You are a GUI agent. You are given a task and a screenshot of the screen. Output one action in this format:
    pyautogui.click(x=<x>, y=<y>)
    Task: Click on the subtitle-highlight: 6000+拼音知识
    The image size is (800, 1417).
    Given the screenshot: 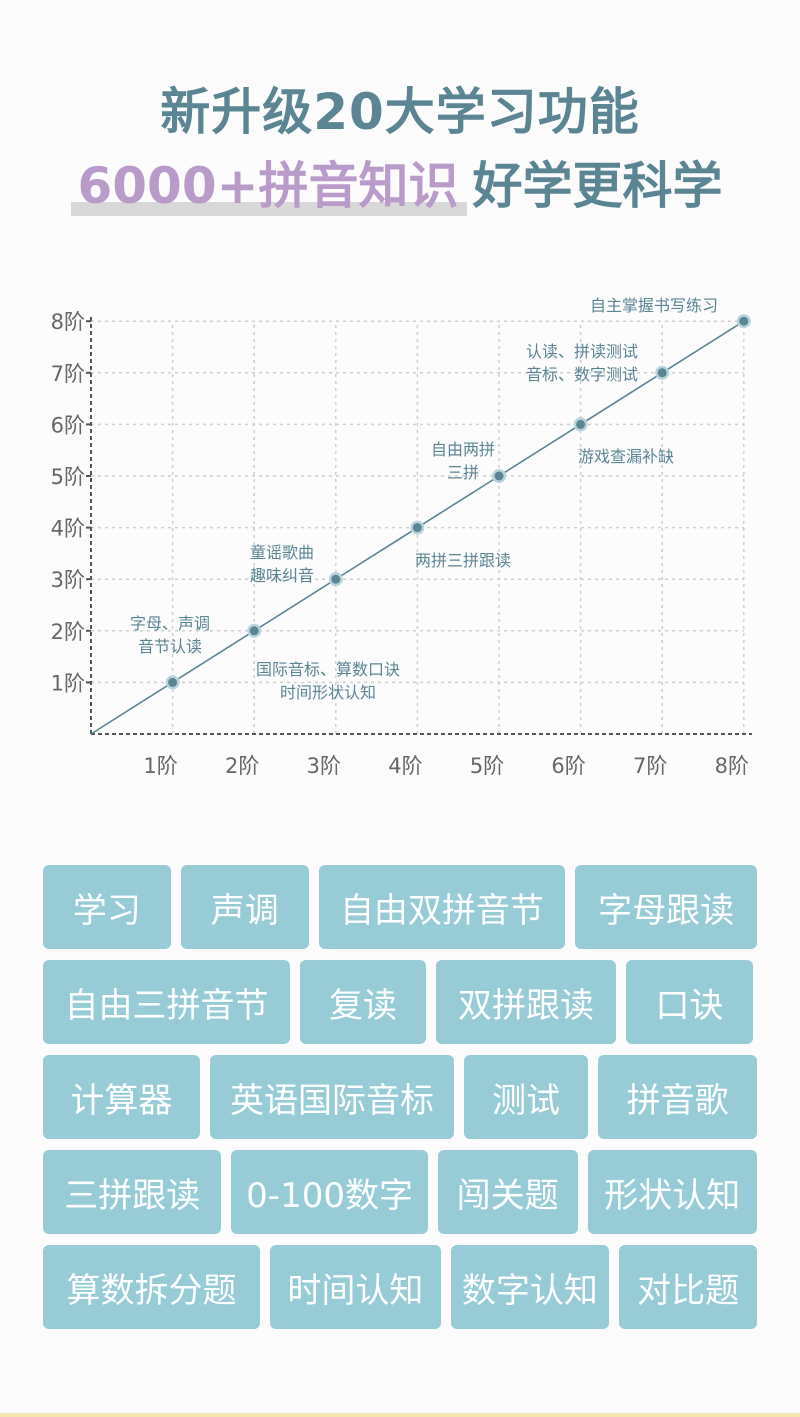 What is the action you would take?
    pyautogui.click(x=269, y=182)
    